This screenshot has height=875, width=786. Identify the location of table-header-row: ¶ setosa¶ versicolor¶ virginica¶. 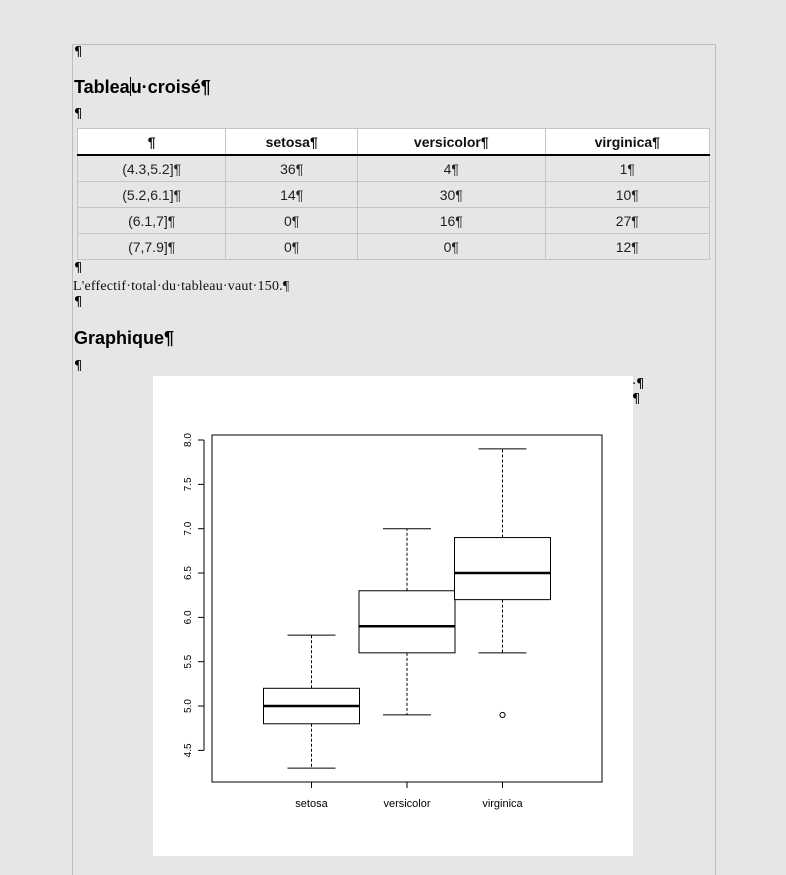
(393, 142).